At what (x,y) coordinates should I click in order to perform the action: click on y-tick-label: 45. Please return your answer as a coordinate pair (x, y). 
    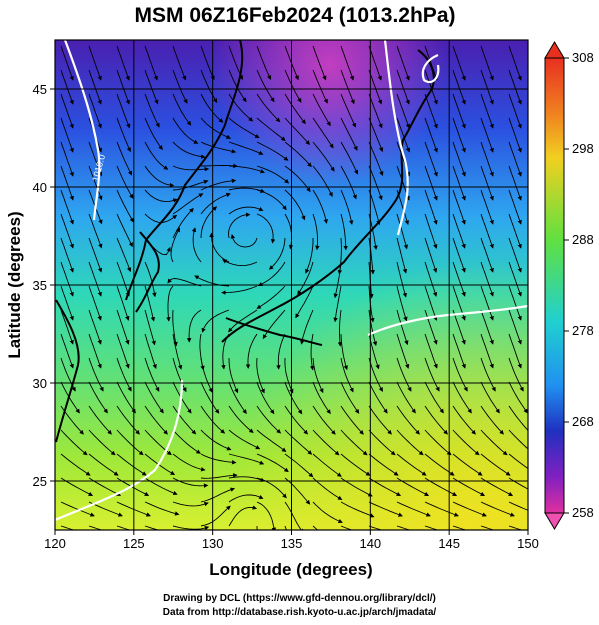
    Looking at the image, I should click on (40, 89).